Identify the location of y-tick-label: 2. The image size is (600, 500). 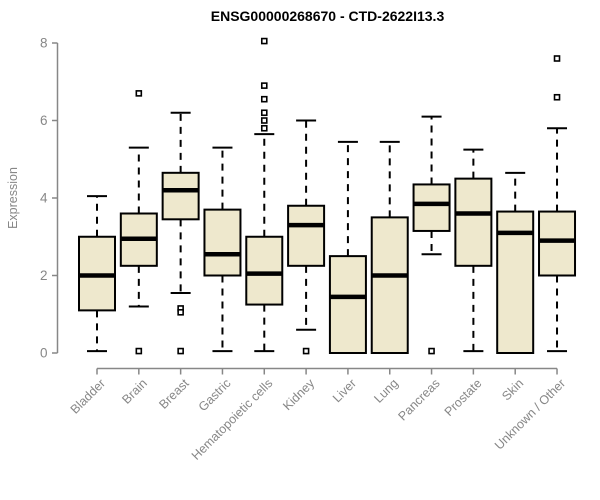
(44, 275).